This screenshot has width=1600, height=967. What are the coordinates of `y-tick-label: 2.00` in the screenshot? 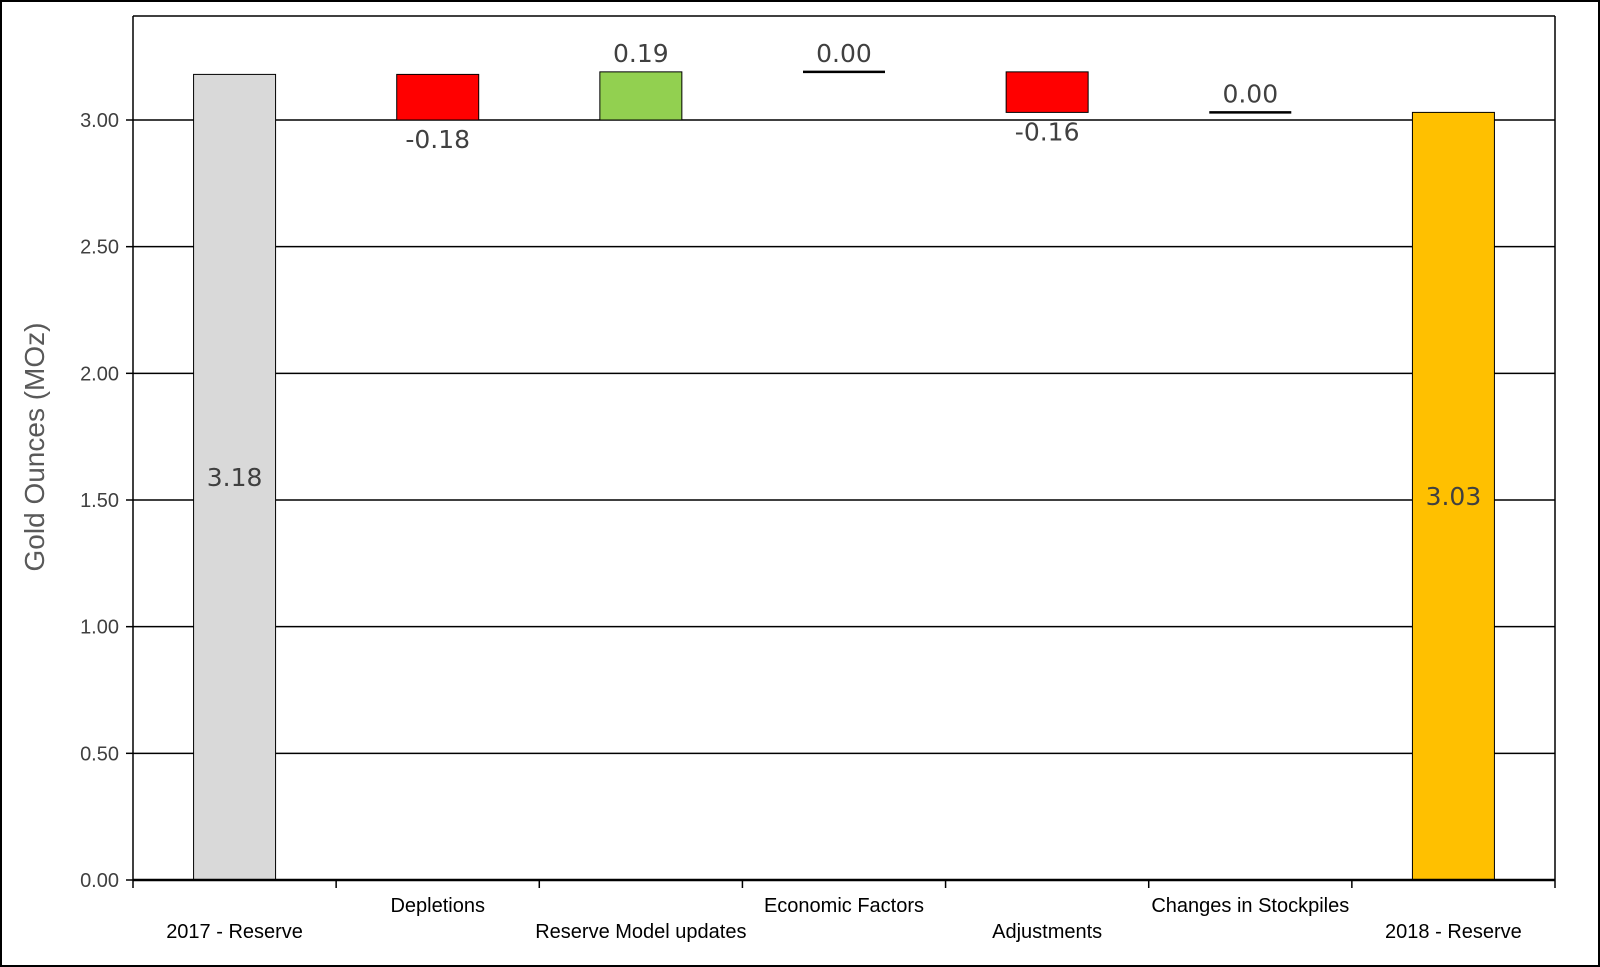 It's located at (99, 374).